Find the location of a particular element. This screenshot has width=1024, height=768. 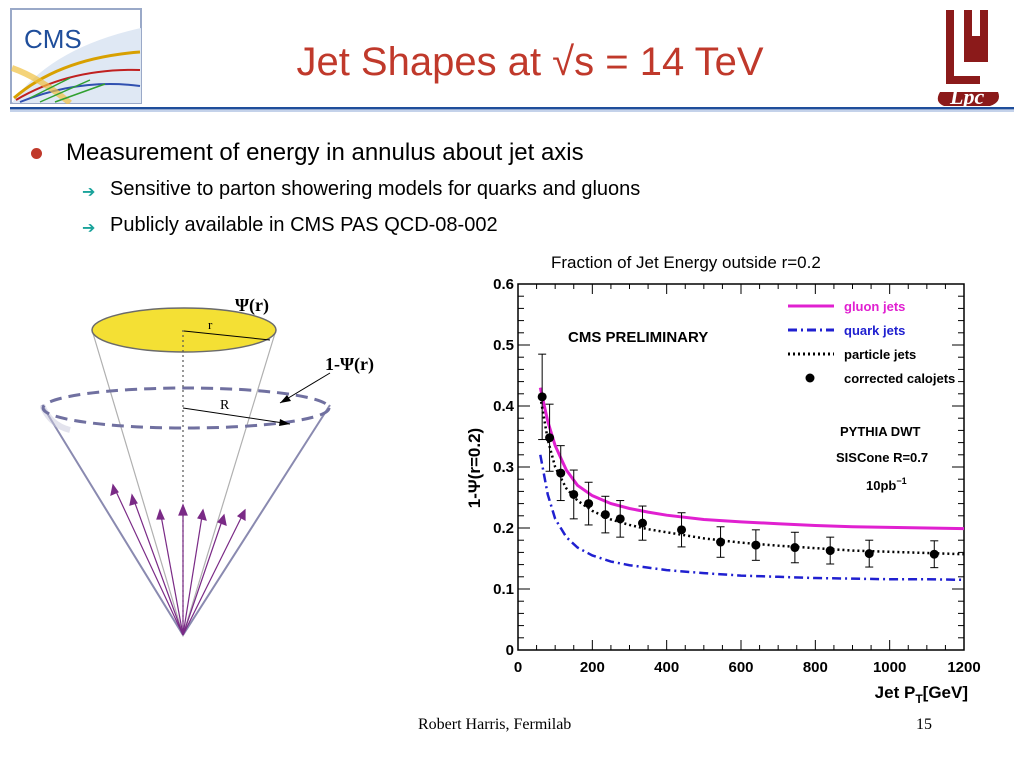

chart-algorithm-label: SISCone R=0.7 is located at coordinates (882, 457).